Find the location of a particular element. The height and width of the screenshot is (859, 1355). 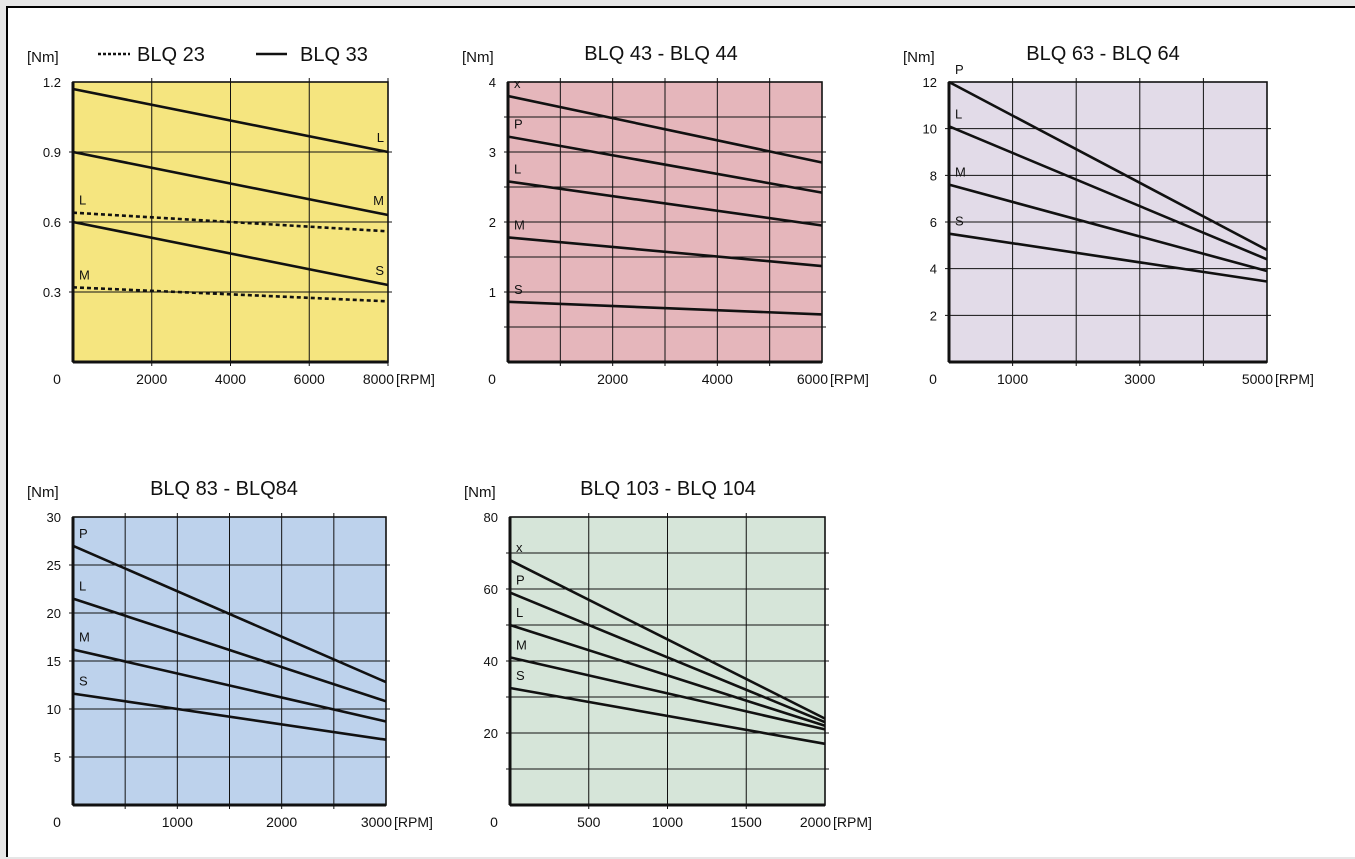

chart-3-x-tick-label: 5000 is located at coordinates (1257, 379).